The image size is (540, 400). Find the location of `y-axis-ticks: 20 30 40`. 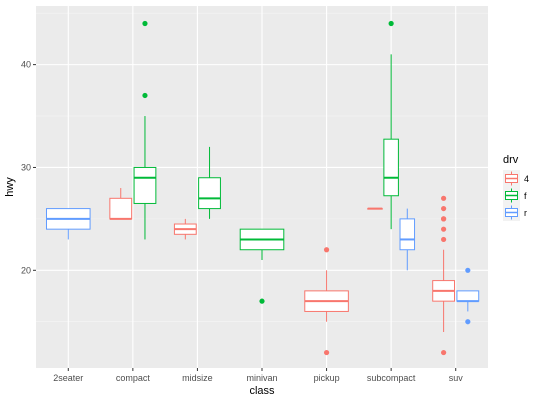

y-axis-ticks: 20 30 40 is located at coordinates (28, 167).